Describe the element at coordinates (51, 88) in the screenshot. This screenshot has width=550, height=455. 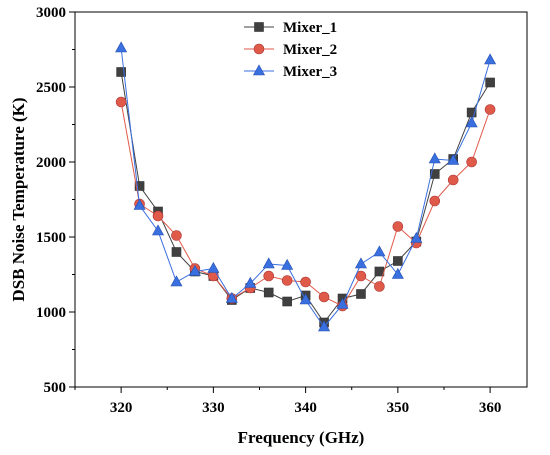
I see `y-tick-label: 2500` at that location.